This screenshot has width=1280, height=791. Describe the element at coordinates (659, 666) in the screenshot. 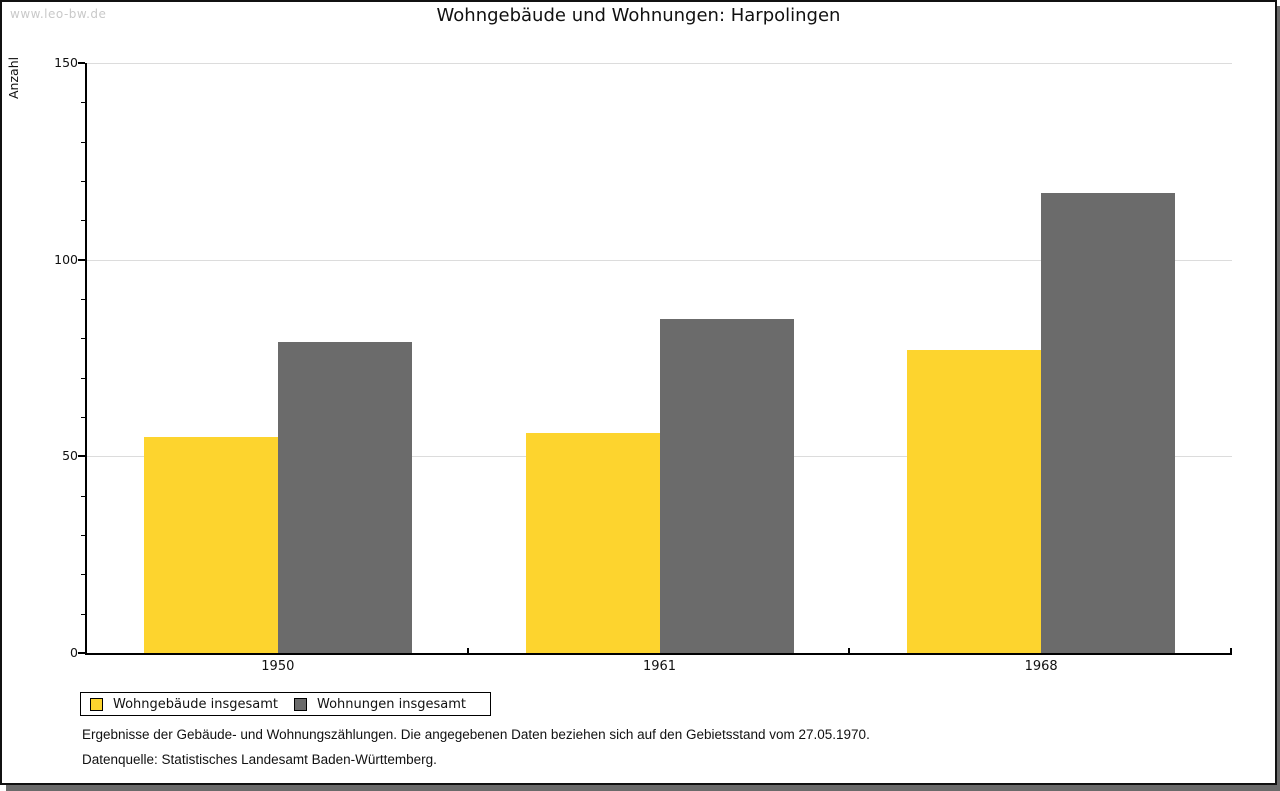

I see `x-category-label-1961: 1961` at that location.